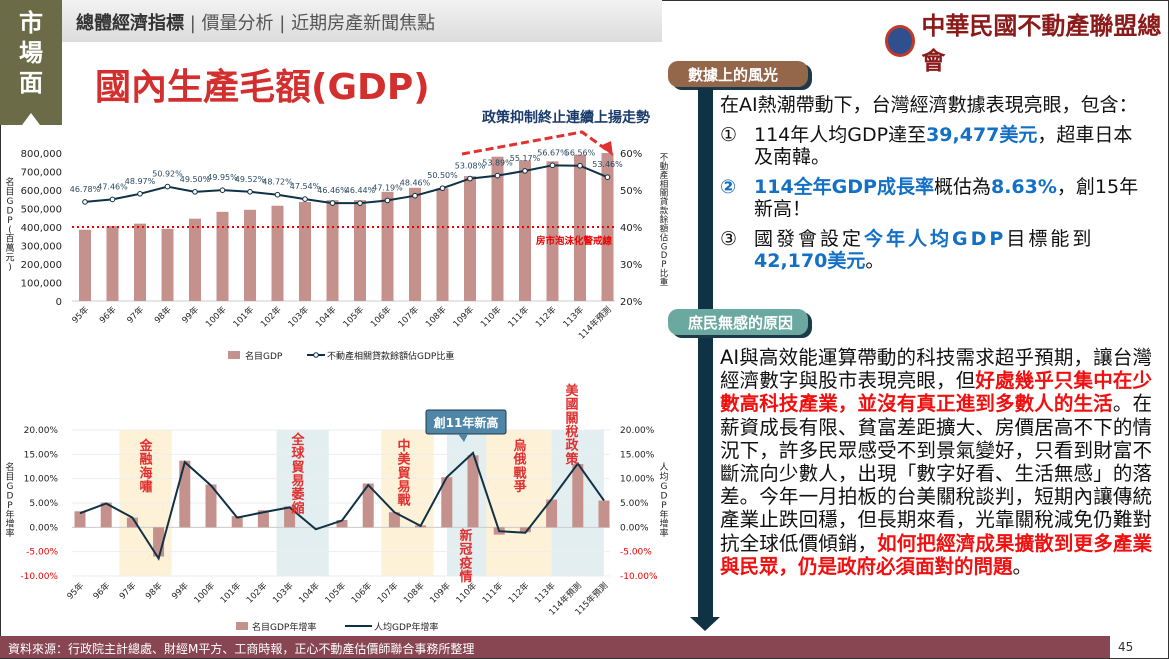 Image resolution: width=1169 pixels, height=659 pixels. Describe the element at coordinates (555, 647) in the screenshot. I see `source-footer: 資料來源：行政院主計總處、財經M平方、工商時報，正心不動產估價師聯合事務所整理` at that location.